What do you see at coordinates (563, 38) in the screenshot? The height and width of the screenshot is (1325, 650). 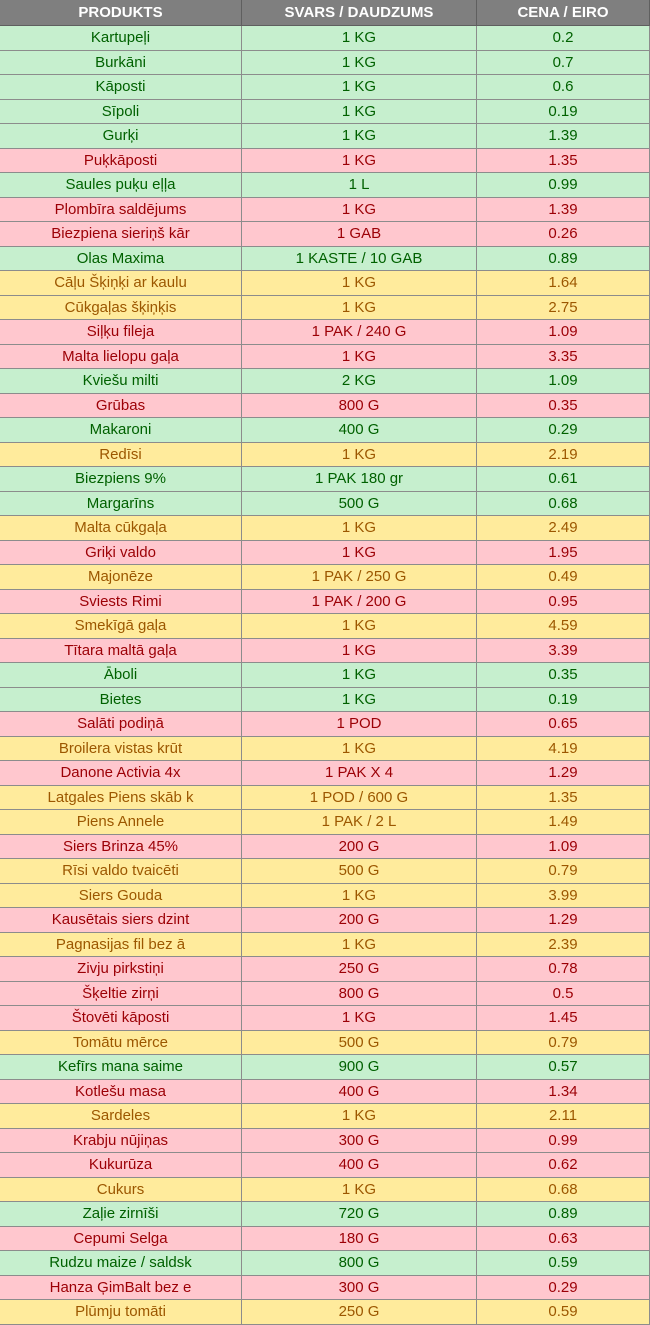 I see `price-cell: 0.2` at bounding box center [563, 38].